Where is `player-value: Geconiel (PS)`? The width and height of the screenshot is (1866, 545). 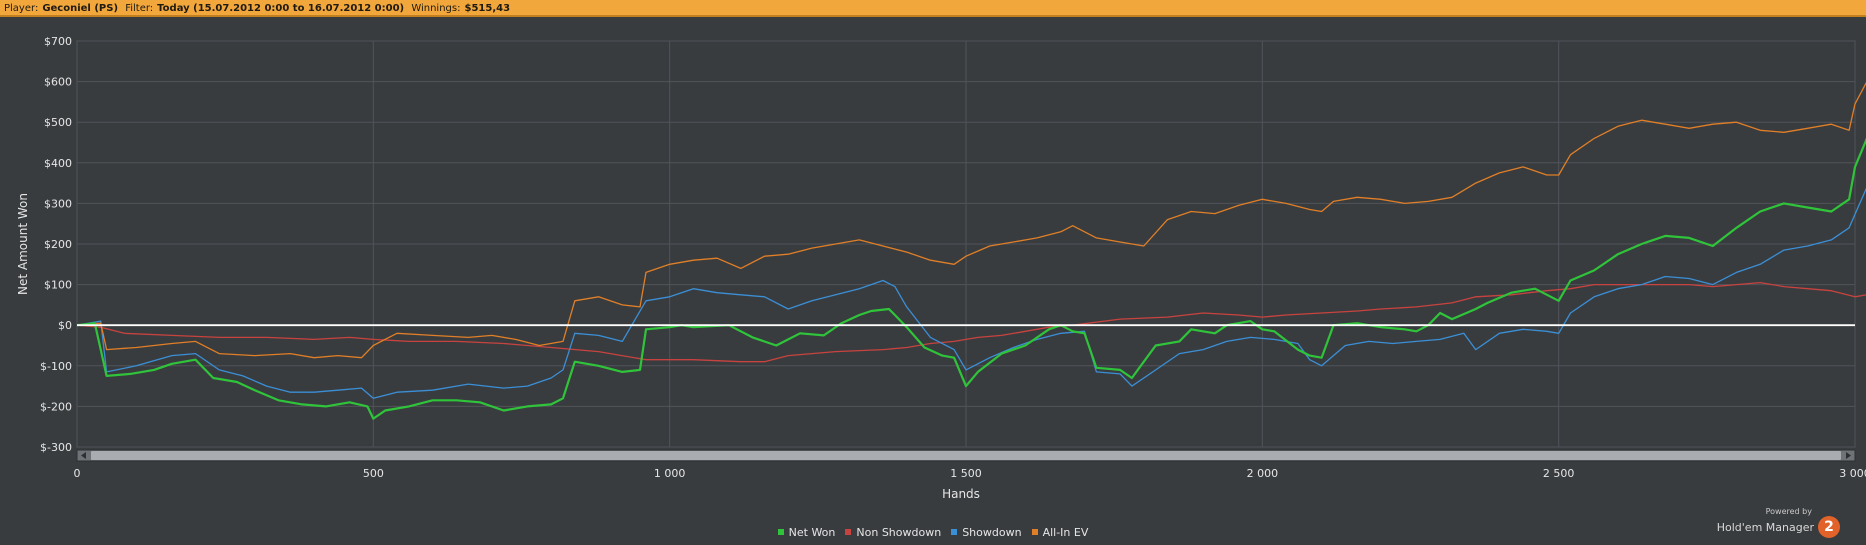
player-value: Geconiel (PS) is located at coordinates (80, 8).